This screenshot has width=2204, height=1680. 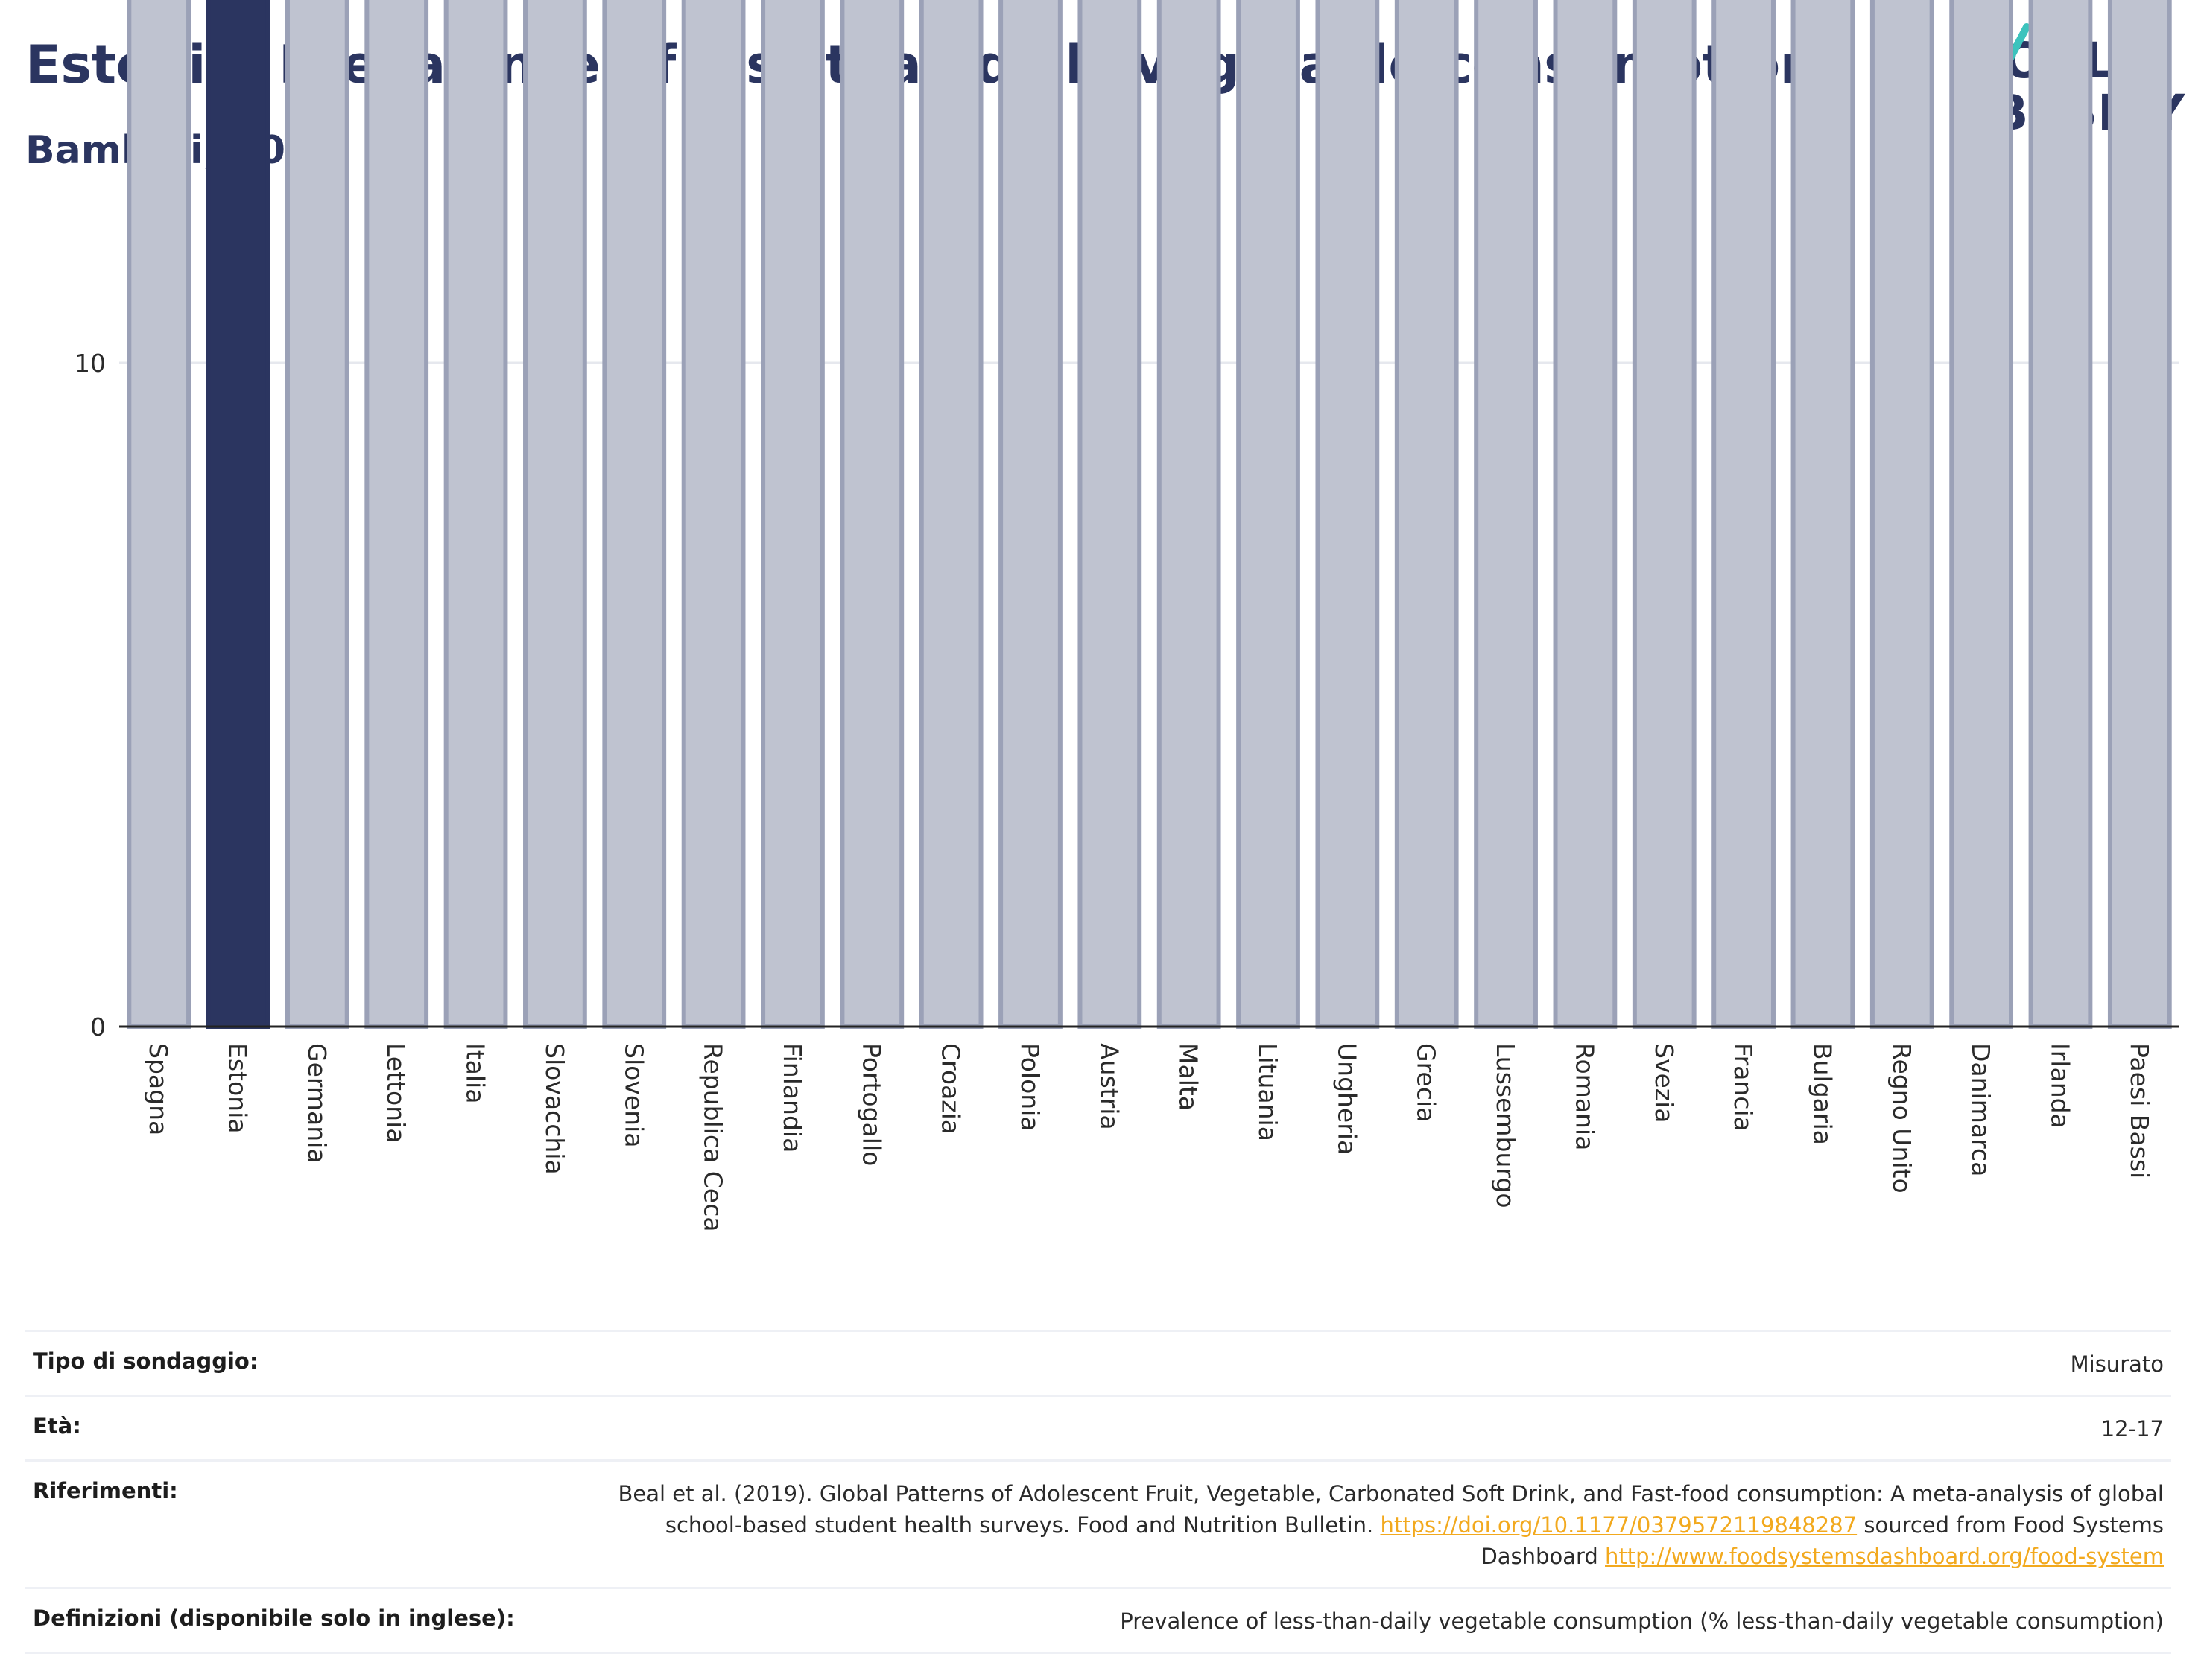 I want to click on bar-paesi-bassi, so click(x=2139, y=514).